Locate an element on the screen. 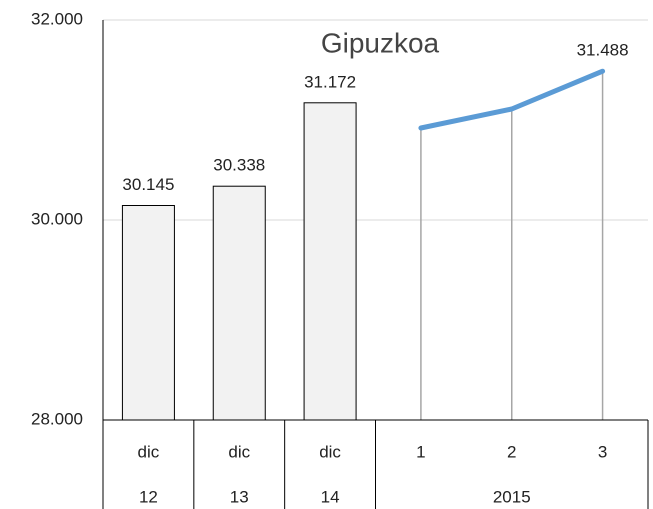 The width and height of the screenshot is (653, 509). data-label: 30.145 is located at coordinates (148, 184).